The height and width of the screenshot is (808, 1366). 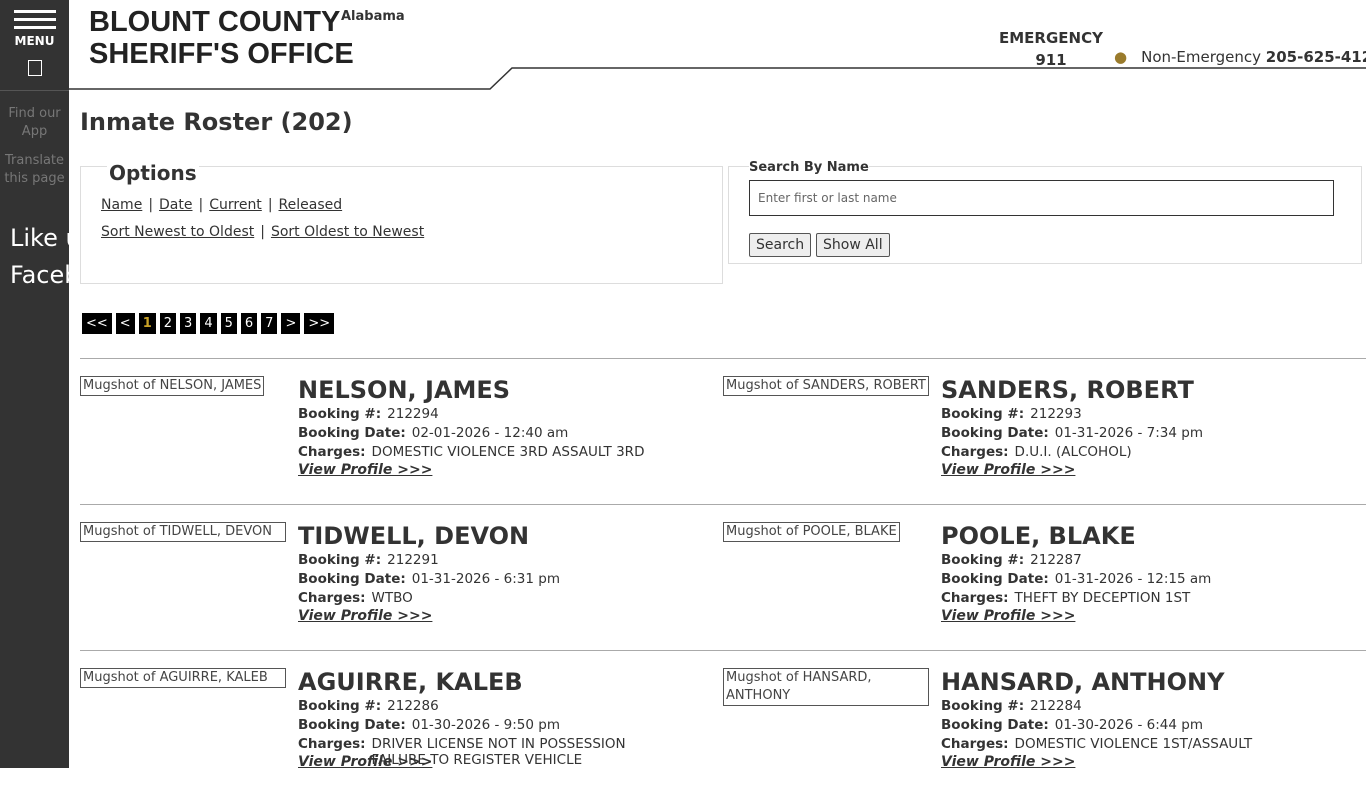 I want to click on mugshot: Mugshot of NELSON, JAMES, so click(x=172, y=386).